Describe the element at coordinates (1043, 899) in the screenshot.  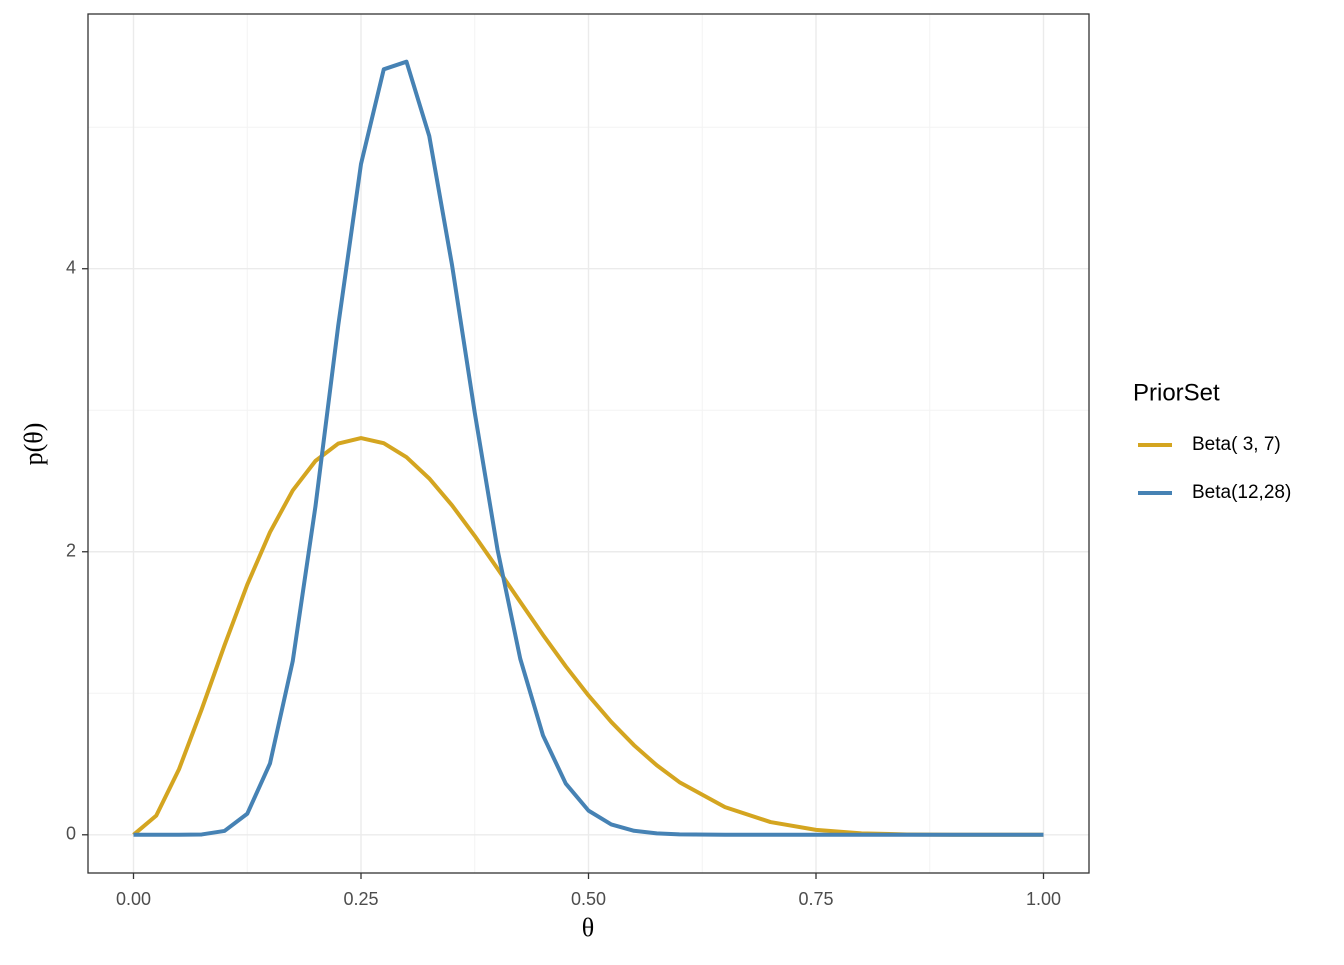
I see `x-tick-label: 1.00` at that location.